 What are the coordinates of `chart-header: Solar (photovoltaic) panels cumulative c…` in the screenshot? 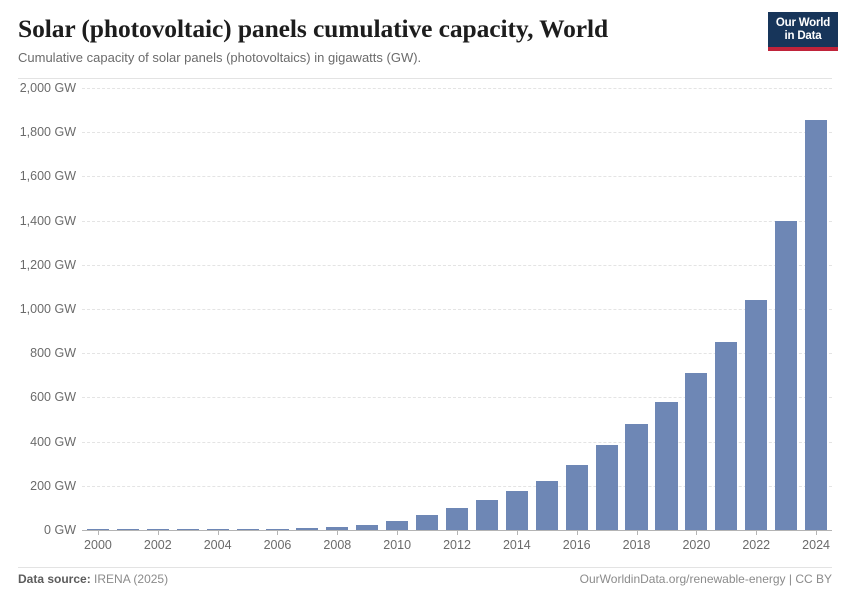 It's located at (425, 45).